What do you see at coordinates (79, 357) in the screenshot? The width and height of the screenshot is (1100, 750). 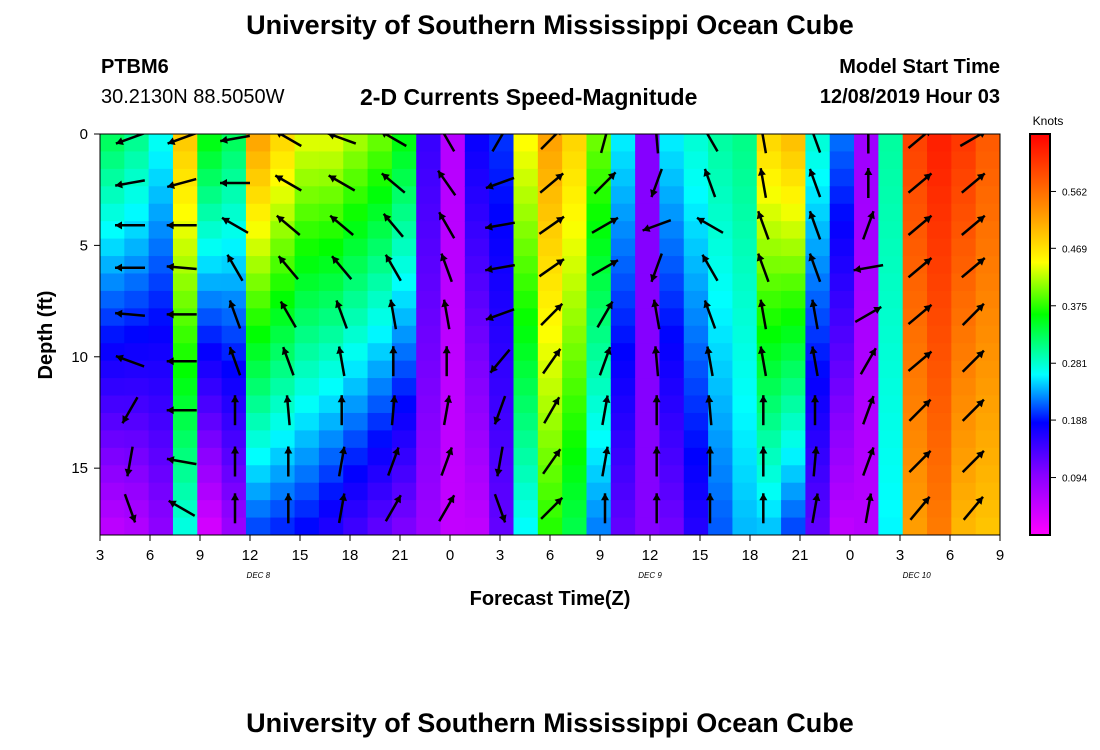 I see `y-tick-label: 10` at bounding box center [79, 357].